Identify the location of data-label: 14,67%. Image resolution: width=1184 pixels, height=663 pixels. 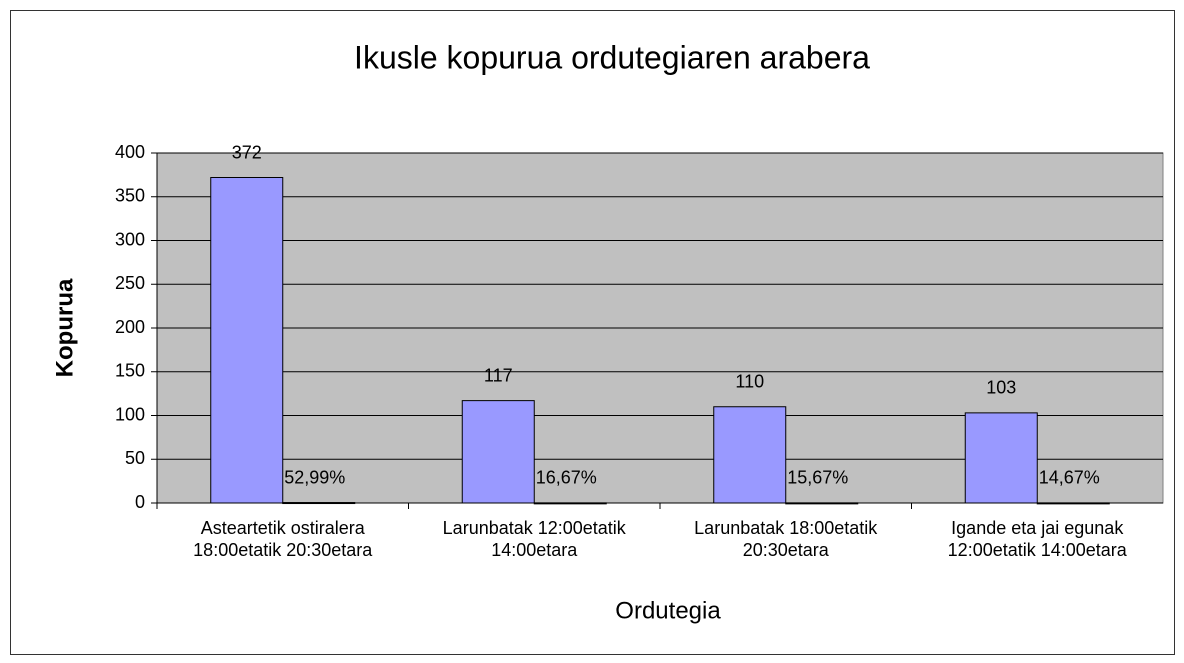
(1069, 478).